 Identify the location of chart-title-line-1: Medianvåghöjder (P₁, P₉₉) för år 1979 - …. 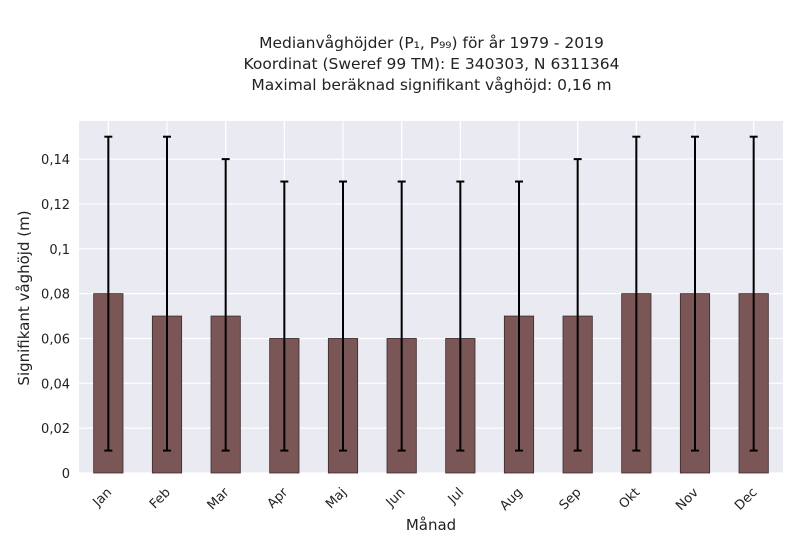
(431, 43).